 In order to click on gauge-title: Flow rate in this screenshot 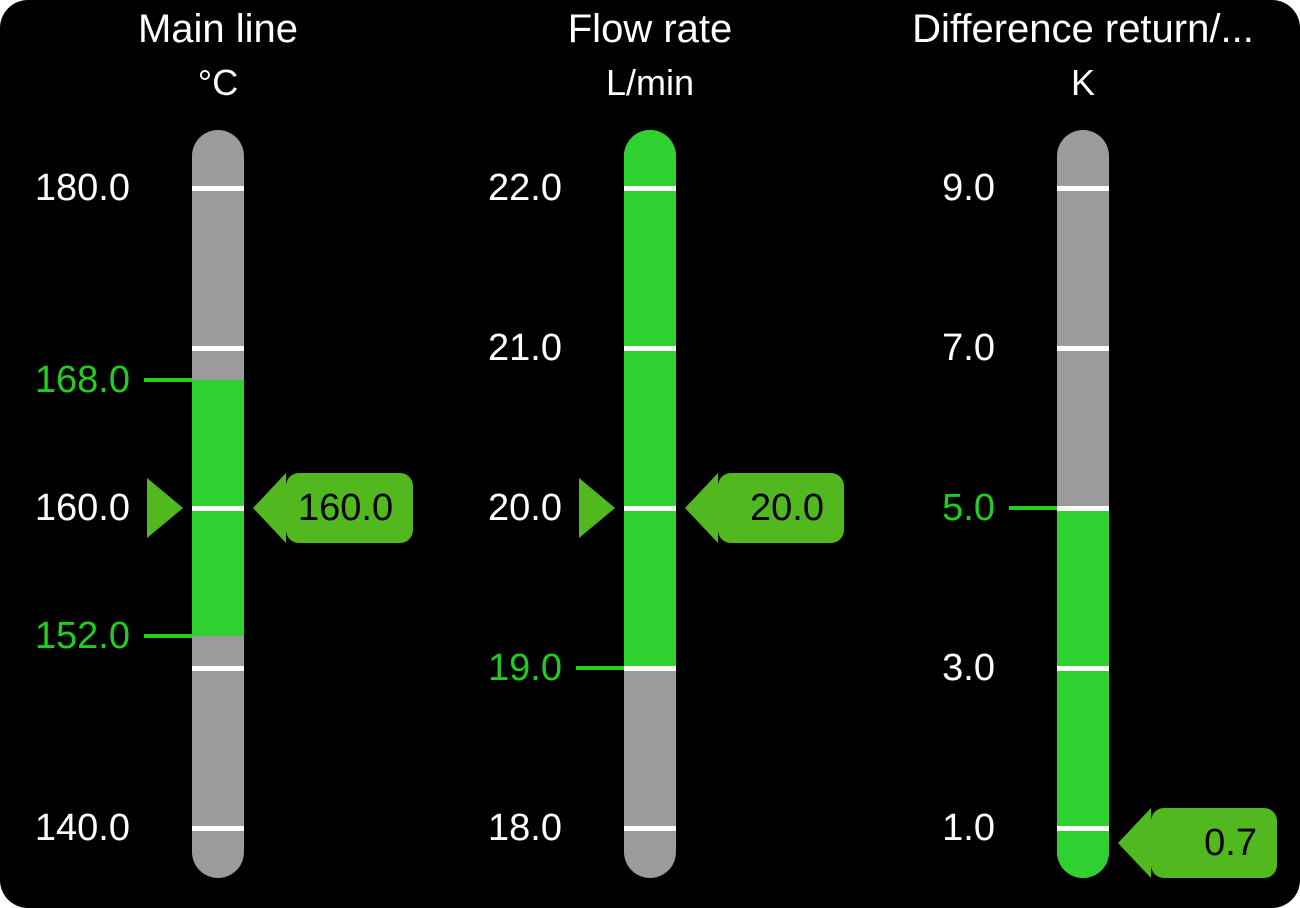, I will do `click(650, 29)`.